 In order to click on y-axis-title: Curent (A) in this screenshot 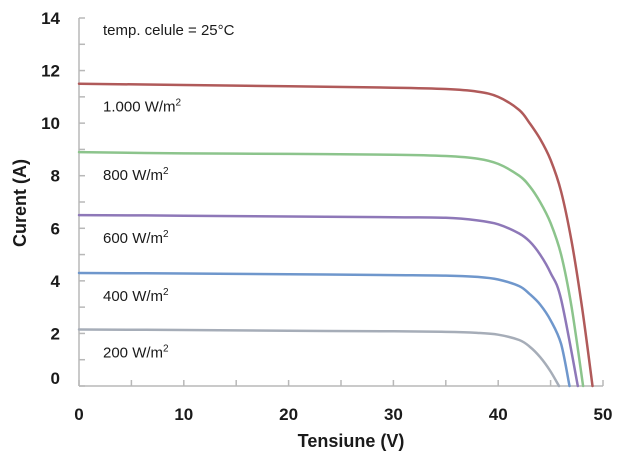, I will do `click(20, 203)`.